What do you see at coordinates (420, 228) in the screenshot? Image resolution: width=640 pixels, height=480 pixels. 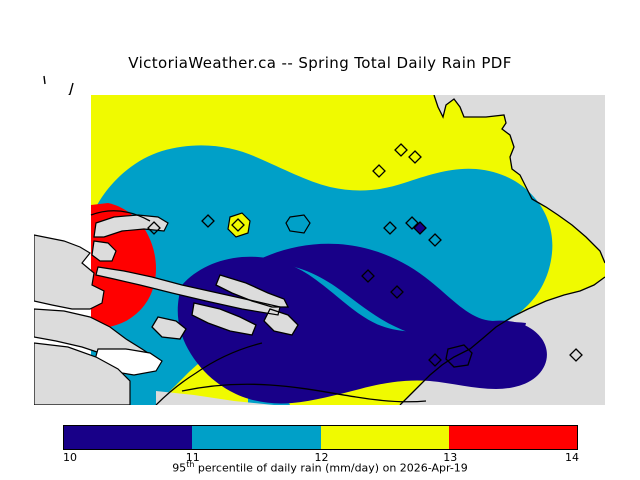 I see `station-marker-filled` at bounding box center [420, 228].